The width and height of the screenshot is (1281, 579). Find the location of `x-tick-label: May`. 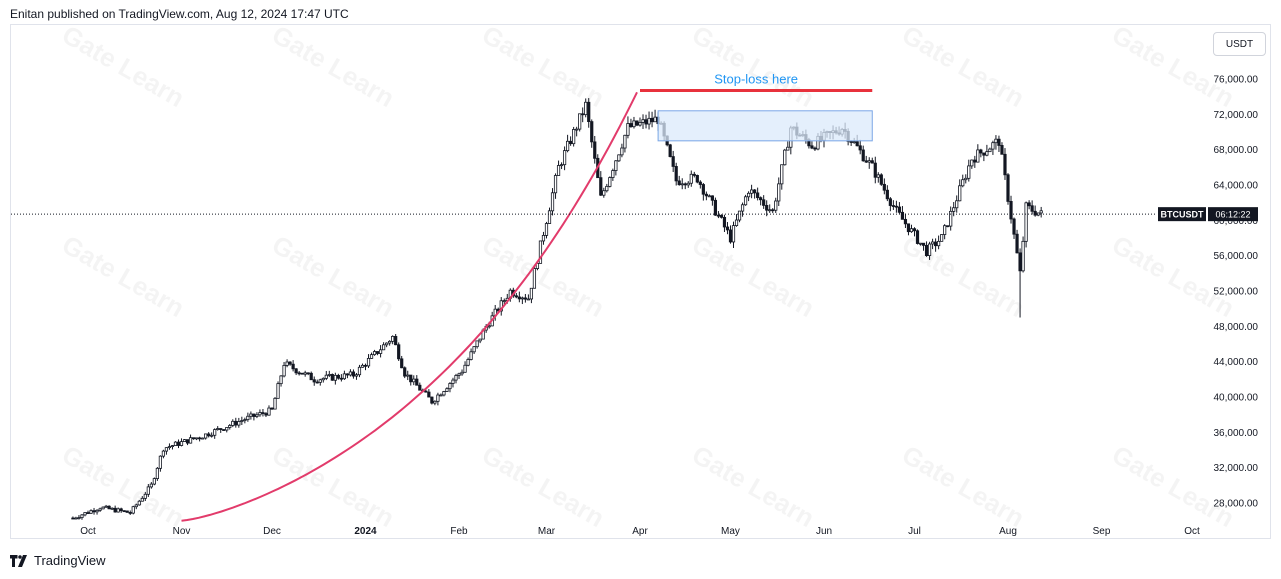

x-tick-label: May is located at coordinates (730, 531).